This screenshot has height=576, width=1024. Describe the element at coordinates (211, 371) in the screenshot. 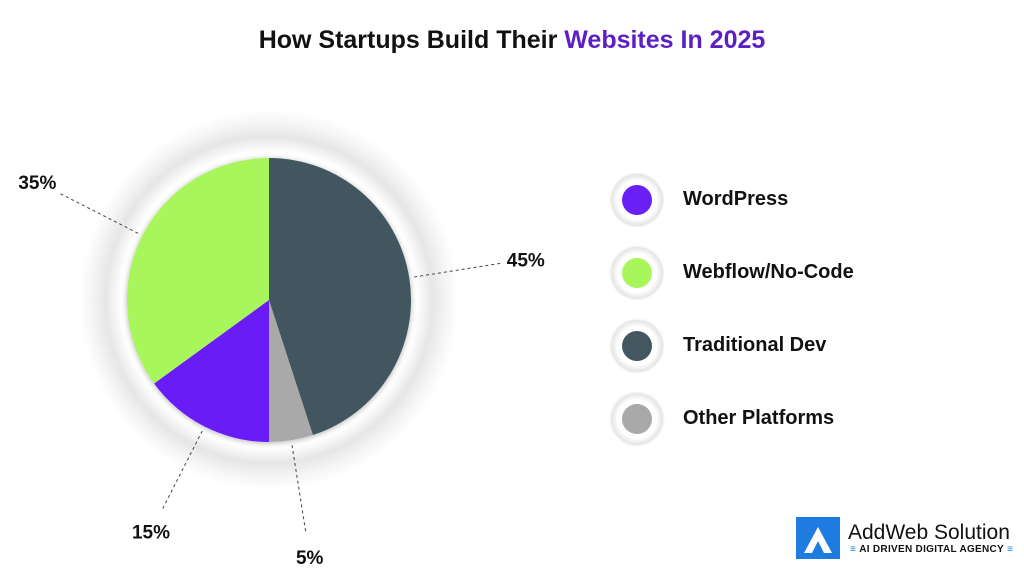

I see `slice-wordpress` at that location.